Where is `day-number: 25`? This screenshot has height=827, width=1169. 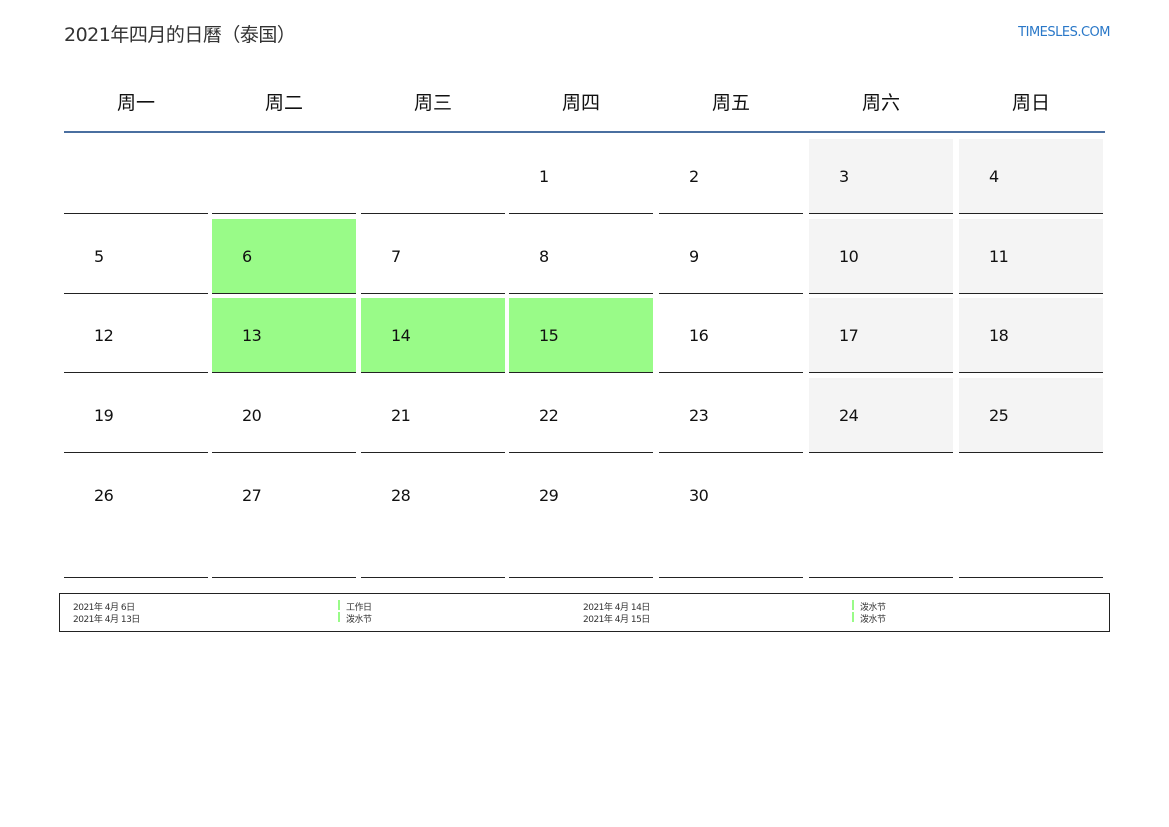
day-number: 25 is located at coordinates (999, 415).